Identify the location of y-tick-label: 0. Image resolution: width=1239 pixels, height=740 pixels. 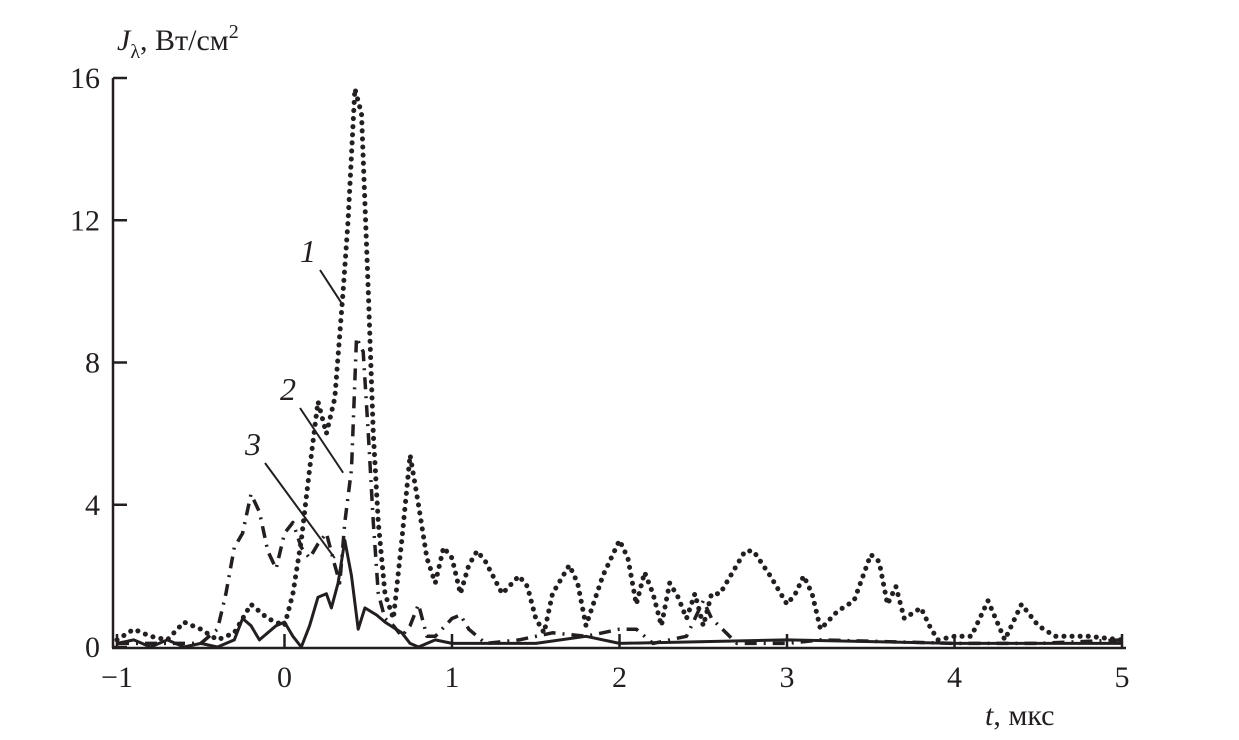
(92, 647).